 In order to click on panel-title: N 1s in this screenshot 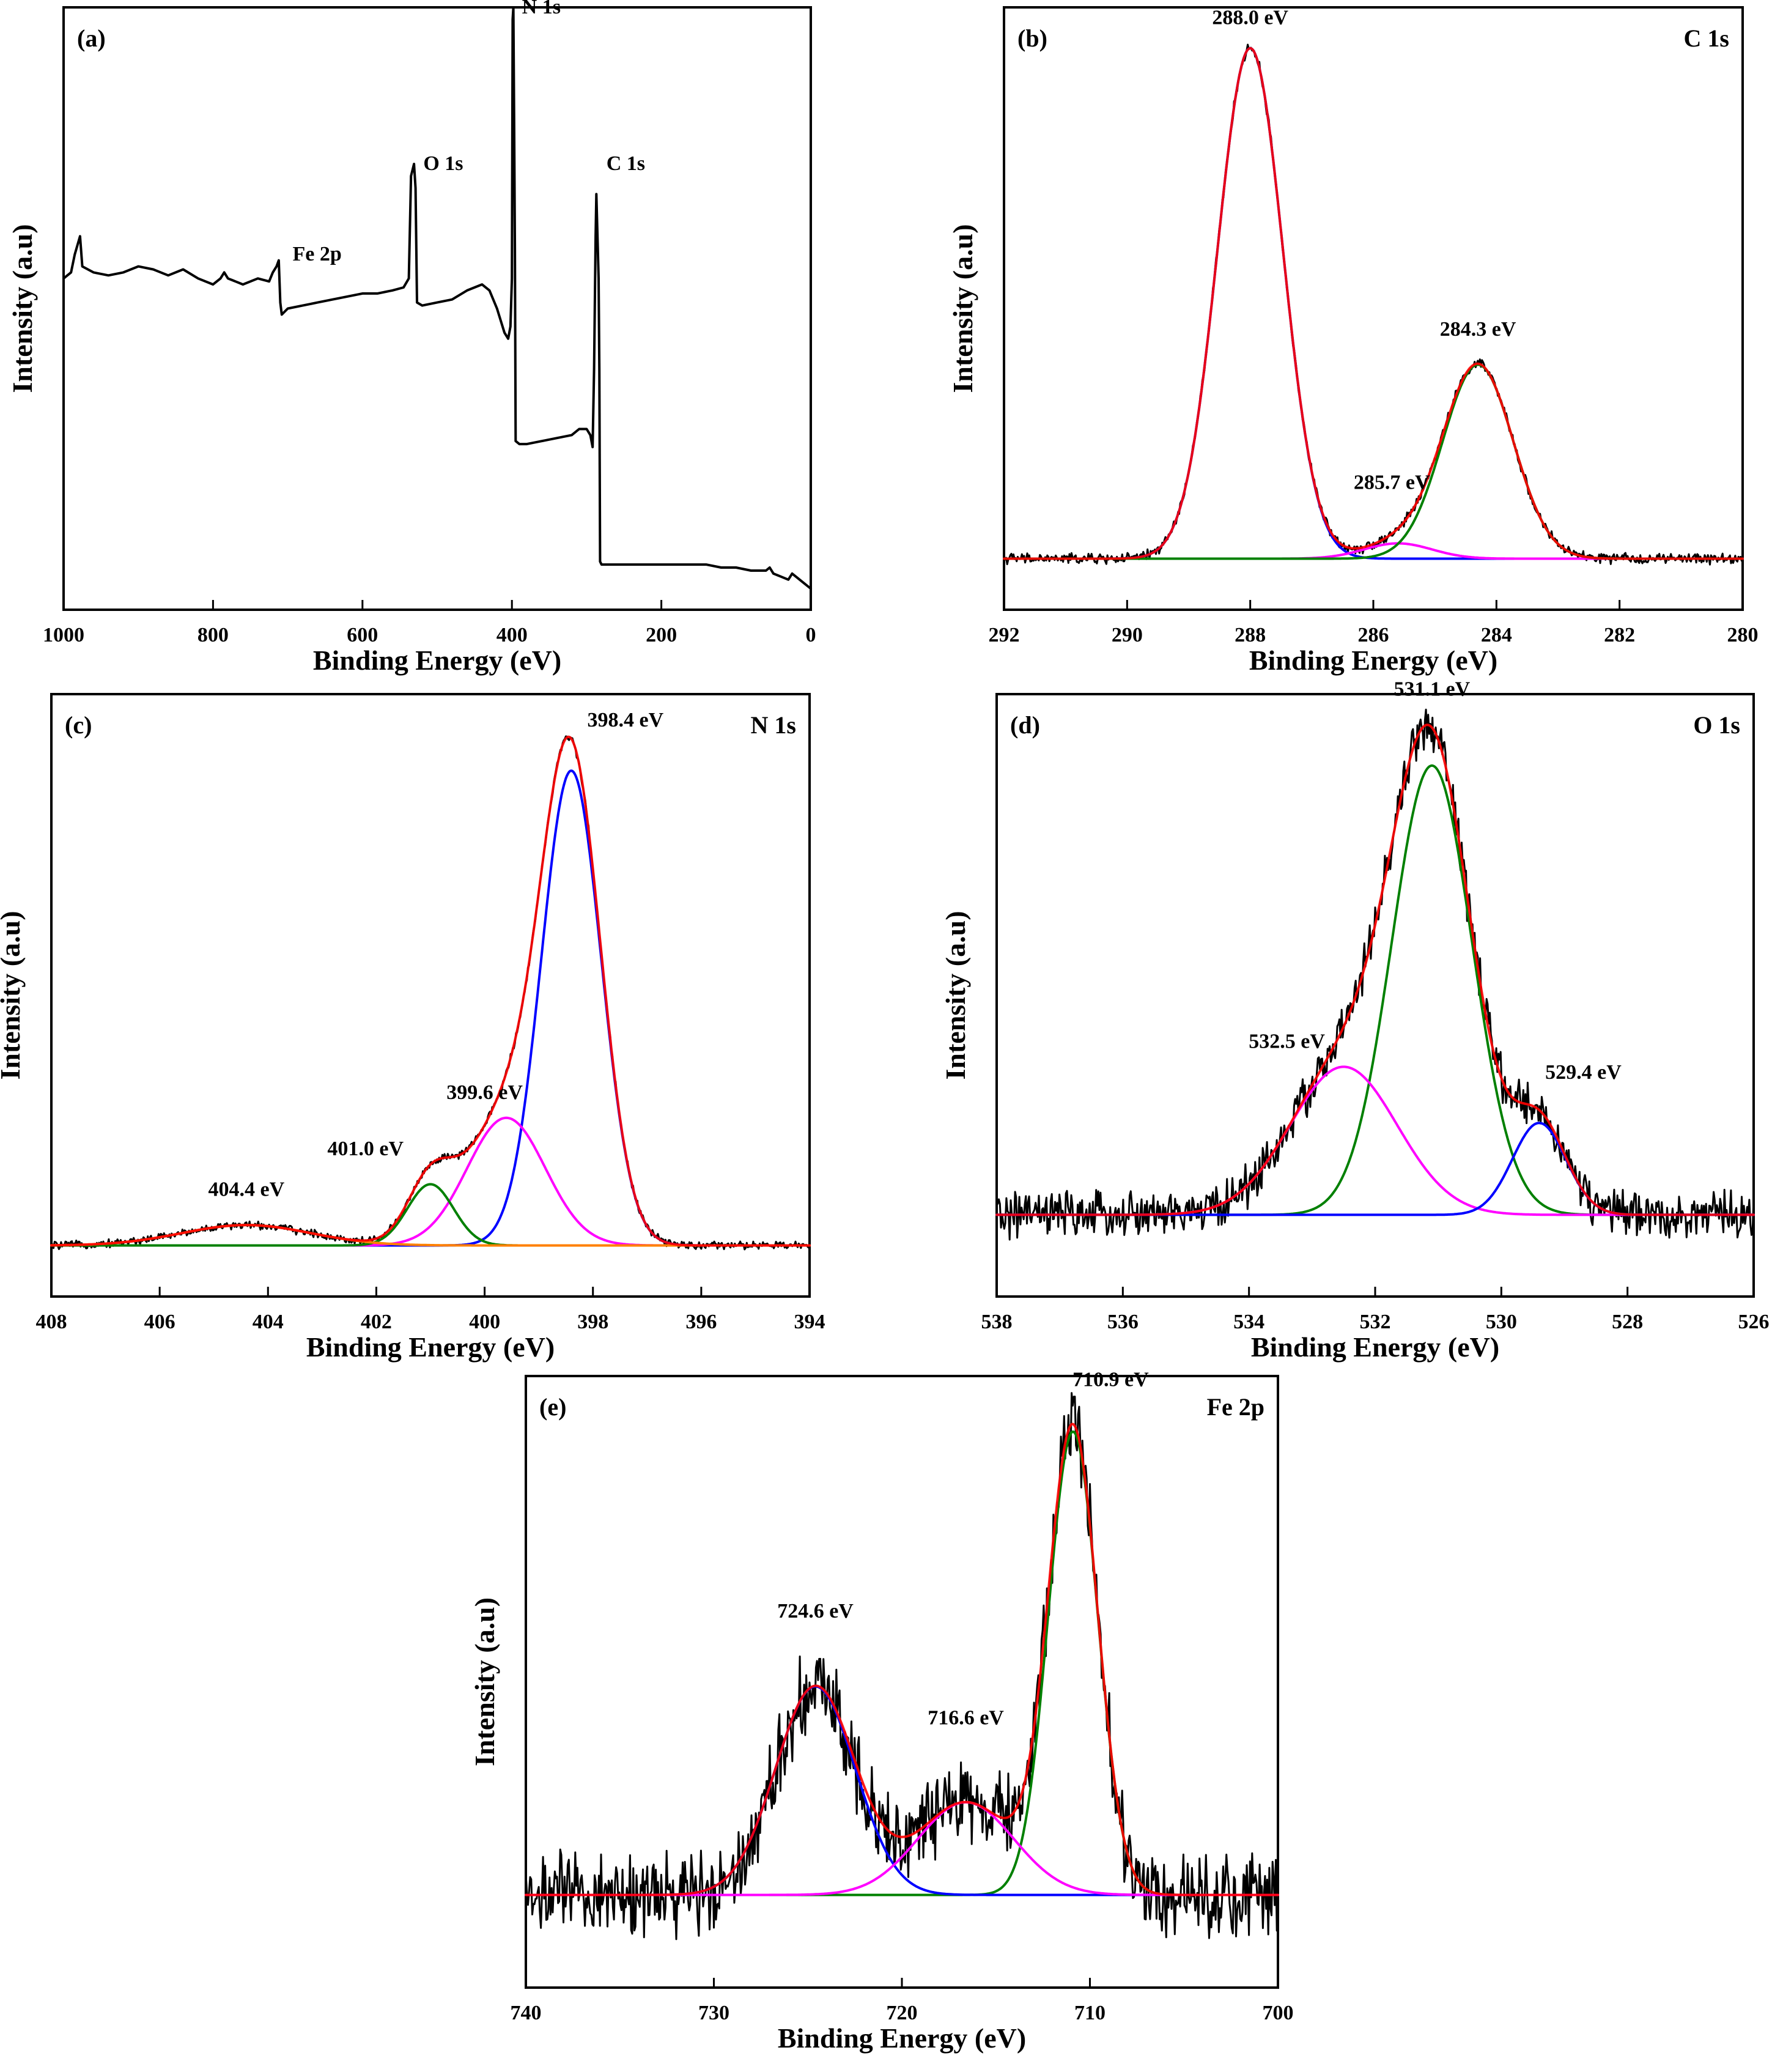, I will do `click(773, 725)`.